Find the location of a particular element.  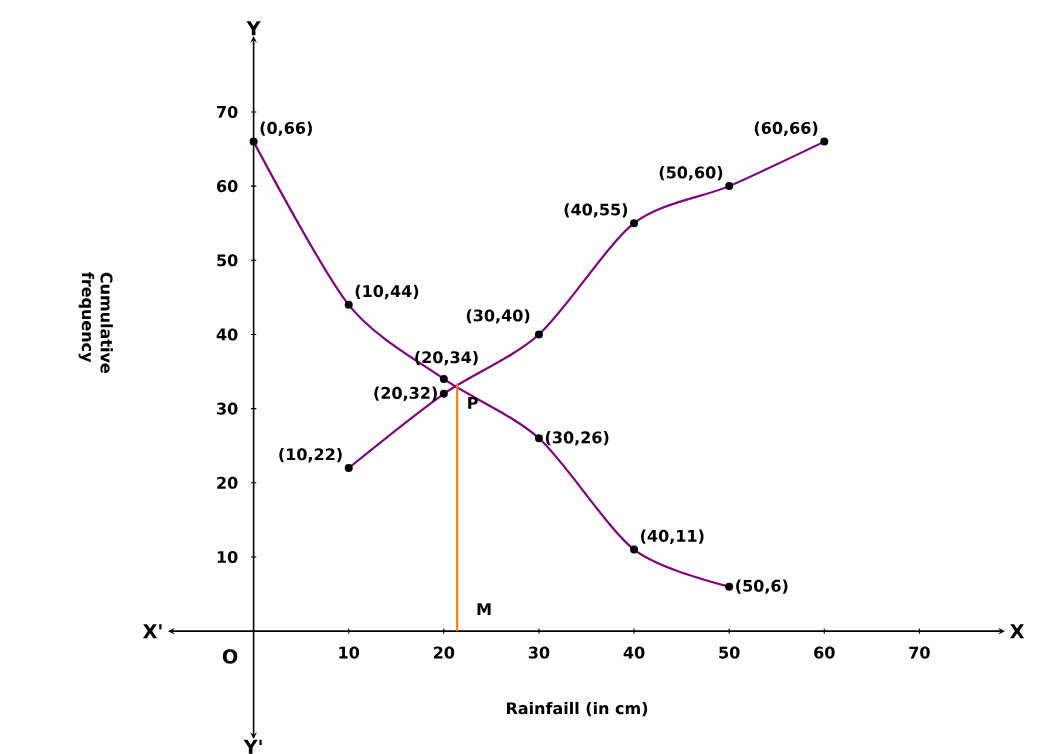

y-axis-title: Cumulative frequency is located at coordinates (95, 322).